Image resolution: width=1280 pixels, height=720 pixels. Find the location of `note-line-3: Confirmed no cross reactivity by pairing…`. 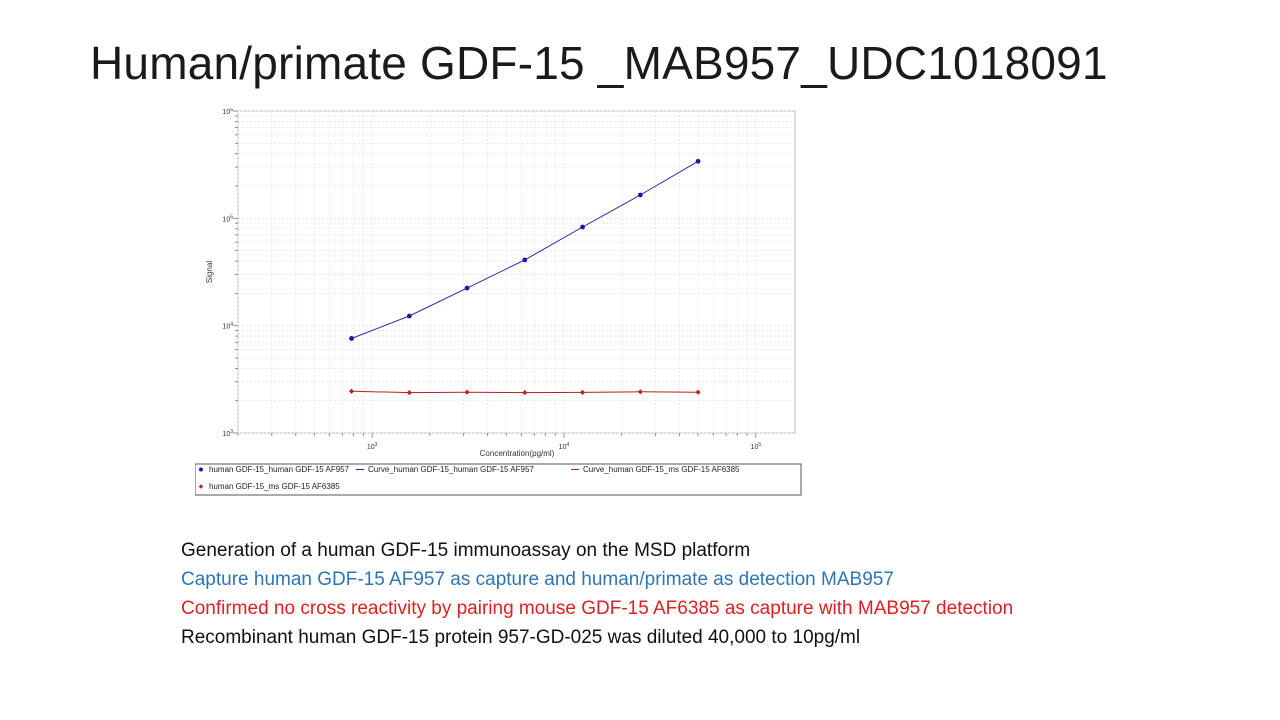

note-line-3: Confirmed no cross reactivity by pairing… is located at coordinates (597, 608).